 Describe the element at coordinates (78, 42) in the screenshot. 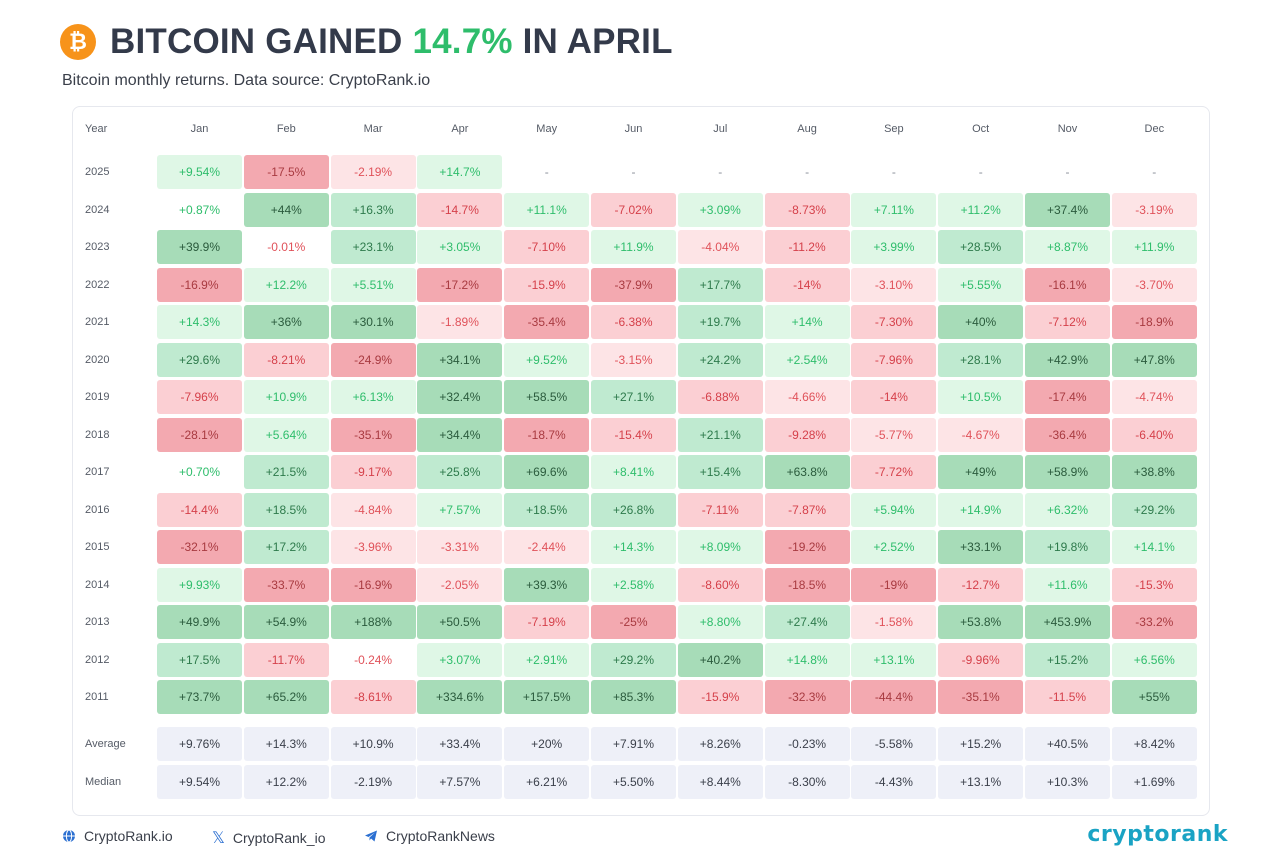

I see `bitcoin-logo-icon: ₿` at that location.